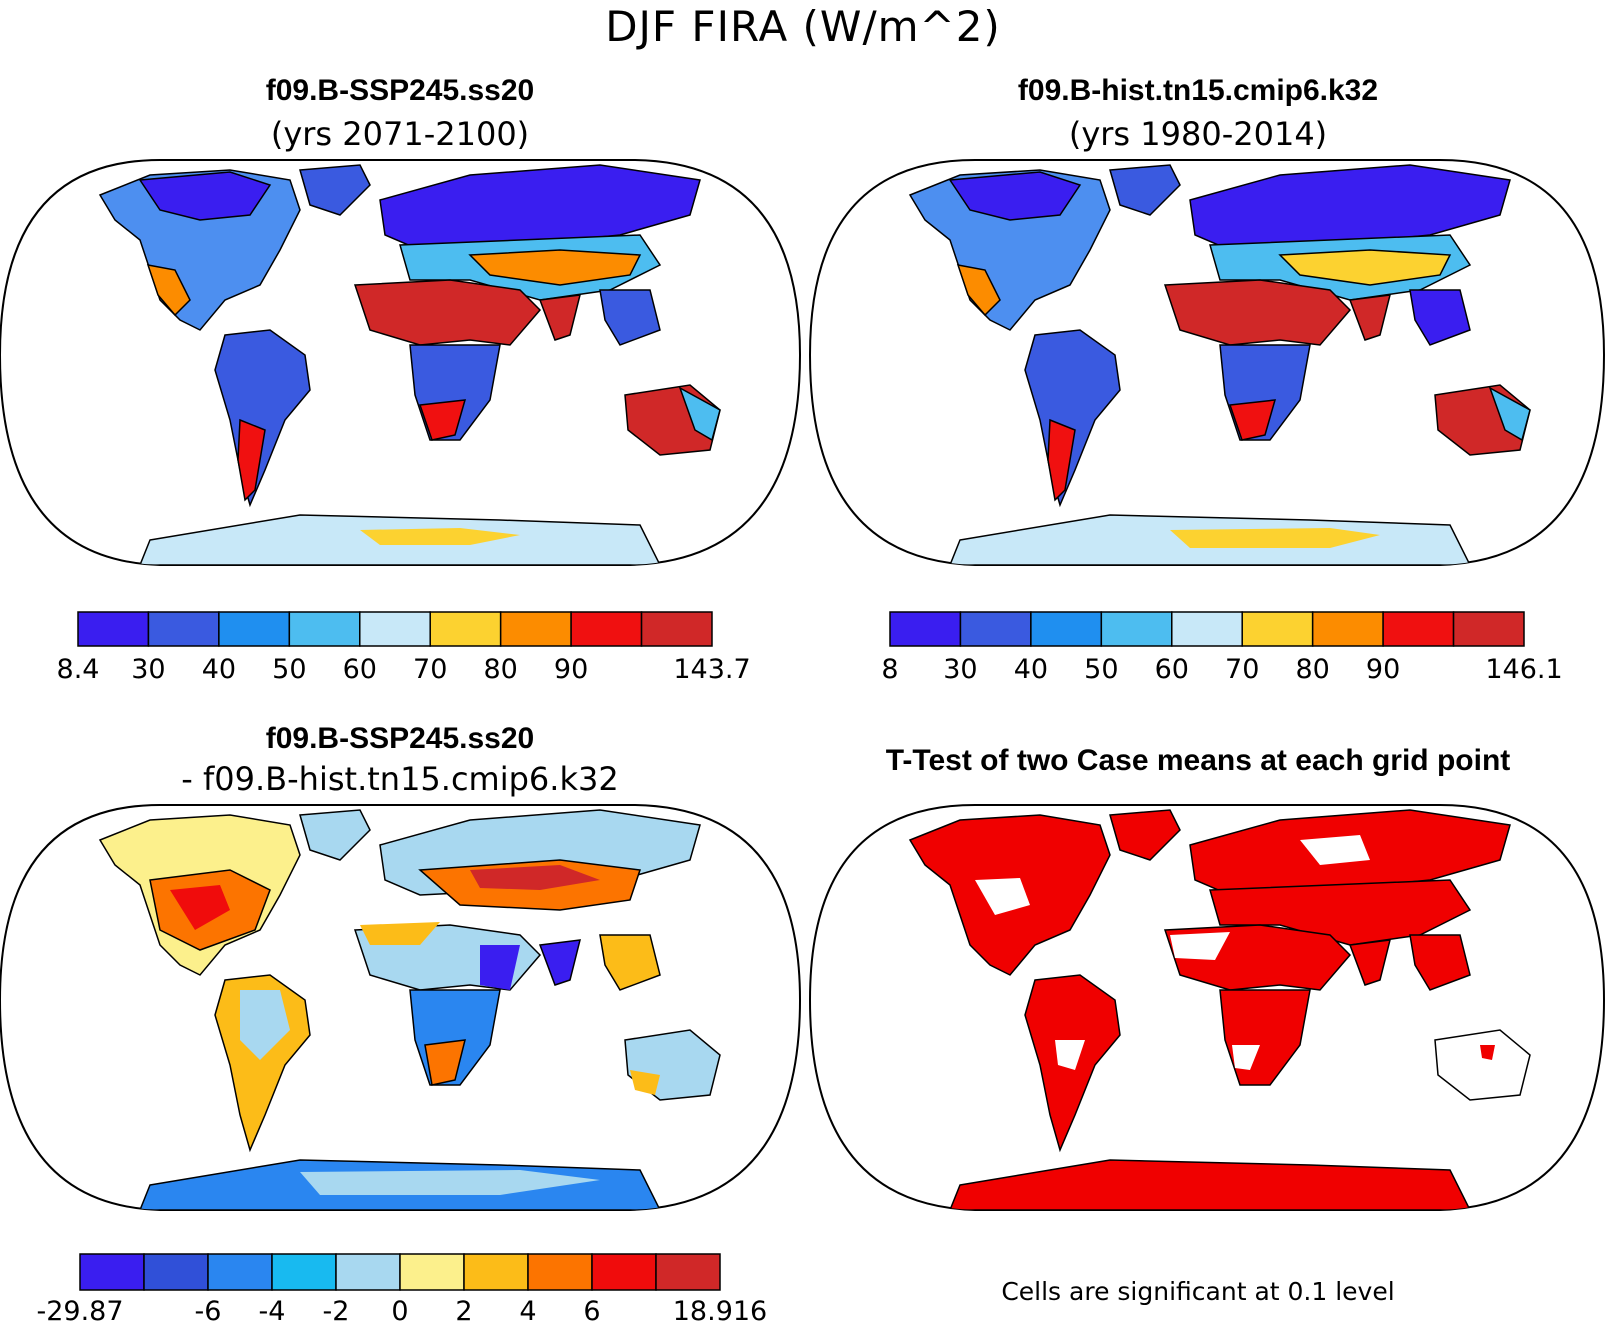 This screenshot has height=1323, width=1606. I want to click on panel-title-bottom-left: f09.B-SSP245.ss20, so click(400, 738).